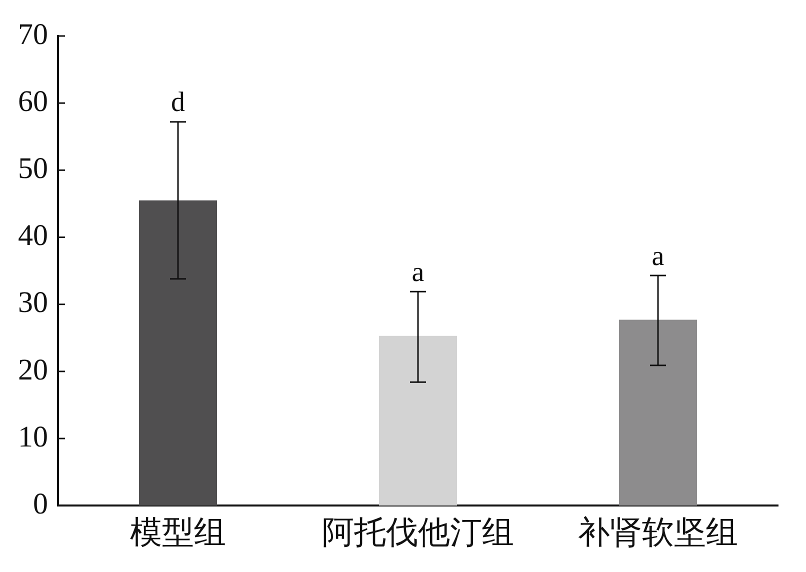  Describe the element at coordinates (33, 303) in the screenshot. I see `y-tick-label: 30` at that location.